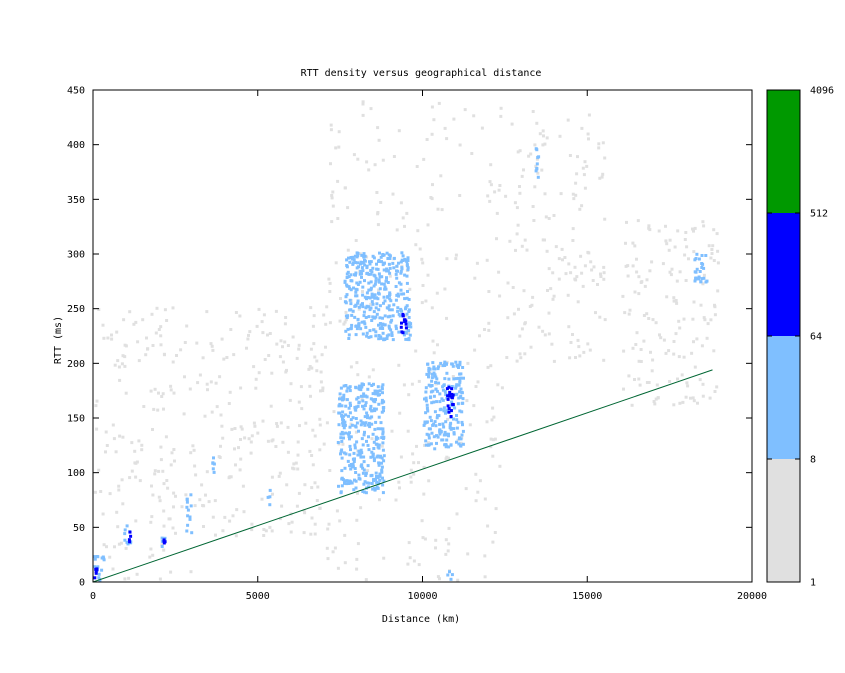 This screenshot has height=673, width=845. I want to click on colorbar-tick-label: 4096, so click(822, 91).